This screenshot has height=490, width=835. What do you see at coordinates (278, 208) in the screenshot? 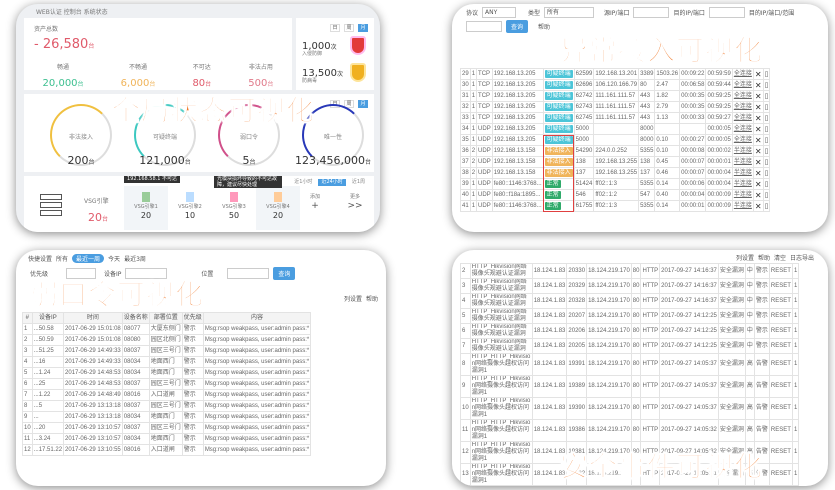
I see `engine-item-3: VSG引擎4 20` at bounding box center [278, 208].